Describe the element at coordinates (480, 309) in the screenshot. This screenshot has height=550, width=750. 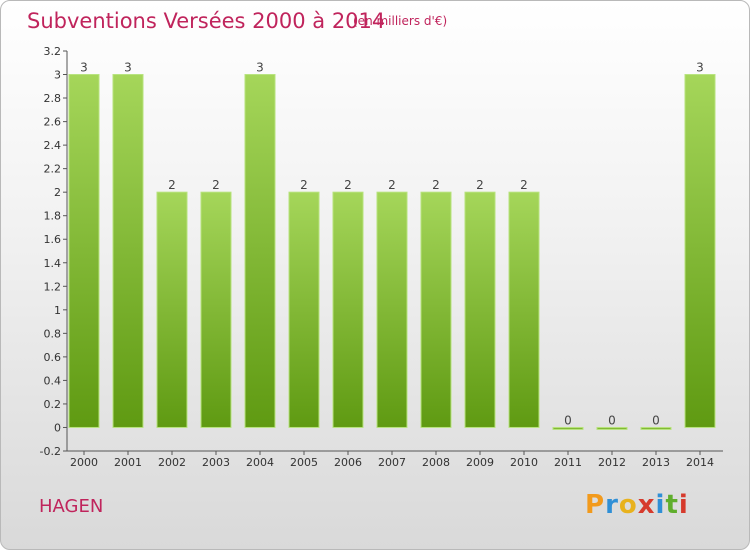
I see `bar-2009` at that location.